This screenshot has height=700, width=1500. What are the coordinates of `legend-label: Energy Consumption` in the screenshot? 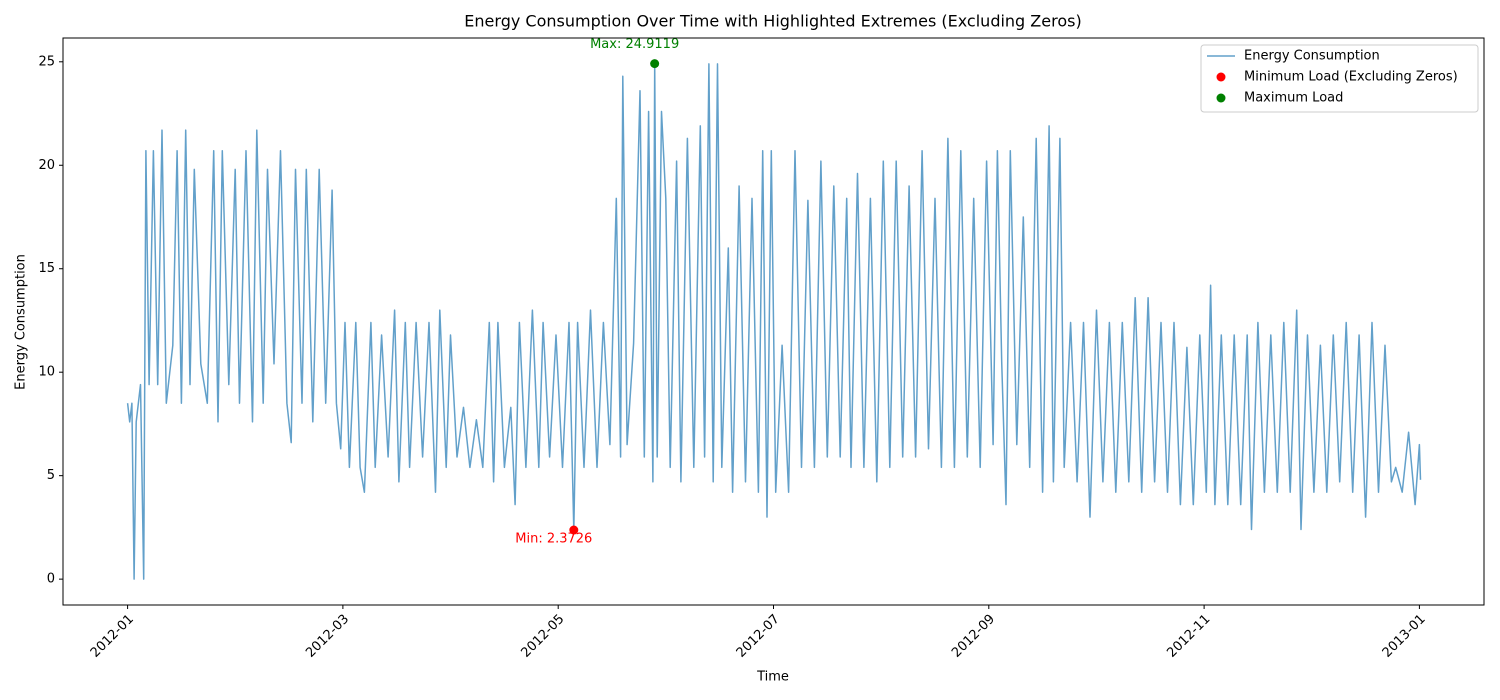 It's located at (1312, 56).